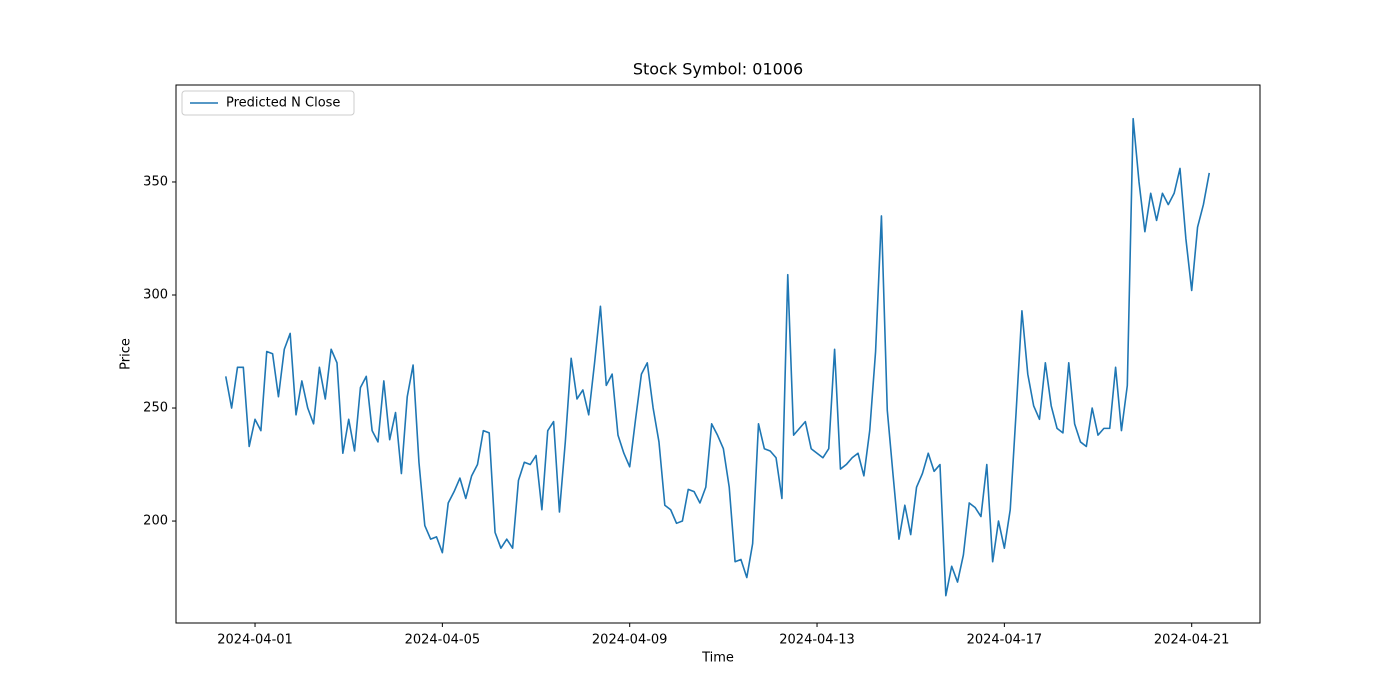  I want to click on x-tick-label: 2024-04-01, so click(255, 640).